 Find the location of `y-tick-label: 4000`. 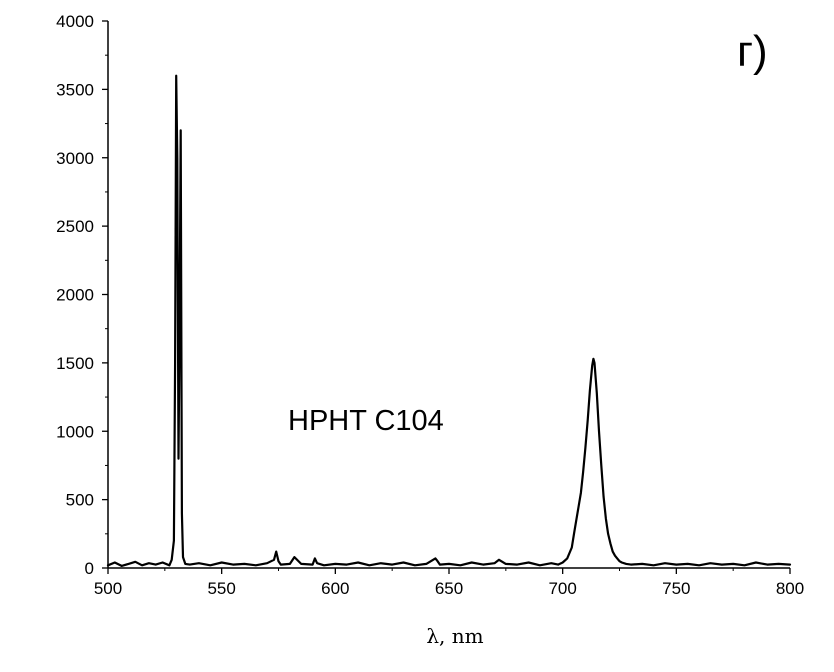

y-tick-label: 4000 is located at coordinates (75, 21).